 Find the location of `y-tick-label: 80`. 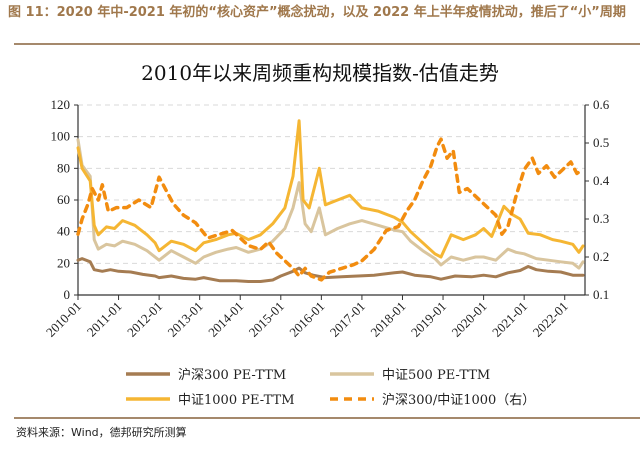

y-tick-label: 80 is located at coordinates (63, 167).